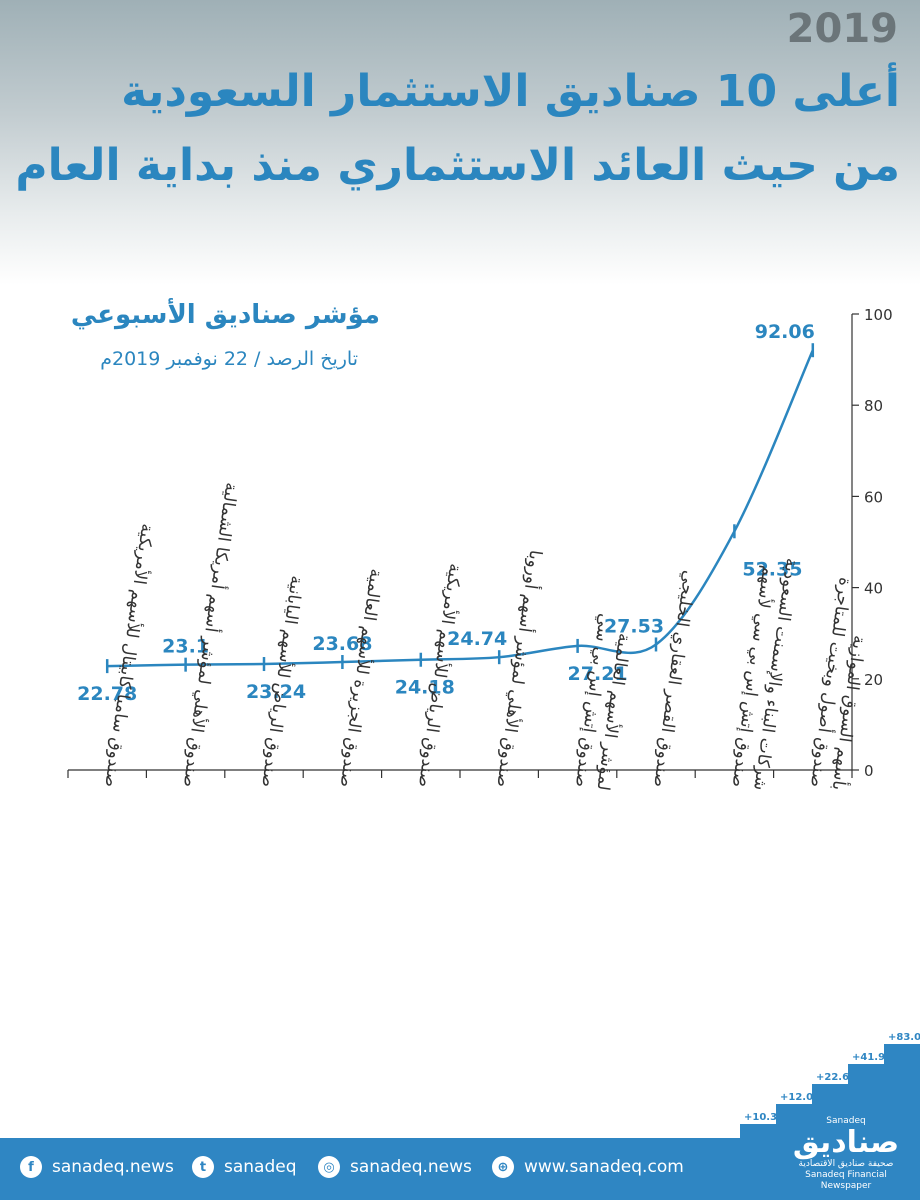 Image resolution: width=920 pixels, height=1200 pixels. I want to click on category-label: صندوق الرياض للأسهم الأمريكية, so click(440, 675).